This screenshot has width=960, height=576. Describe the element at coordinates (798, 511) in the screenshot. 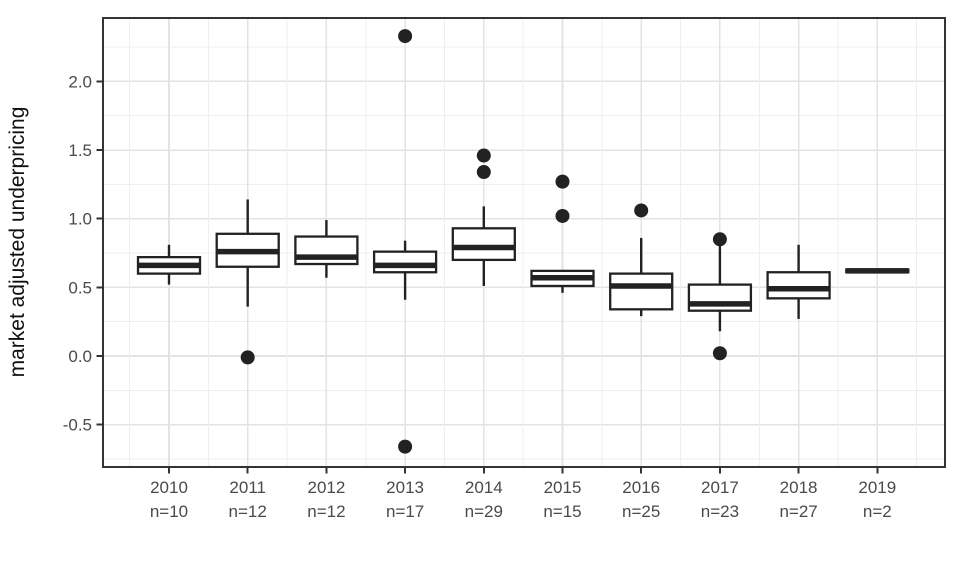

I see `x-tick-n-label: n=27` at that location.